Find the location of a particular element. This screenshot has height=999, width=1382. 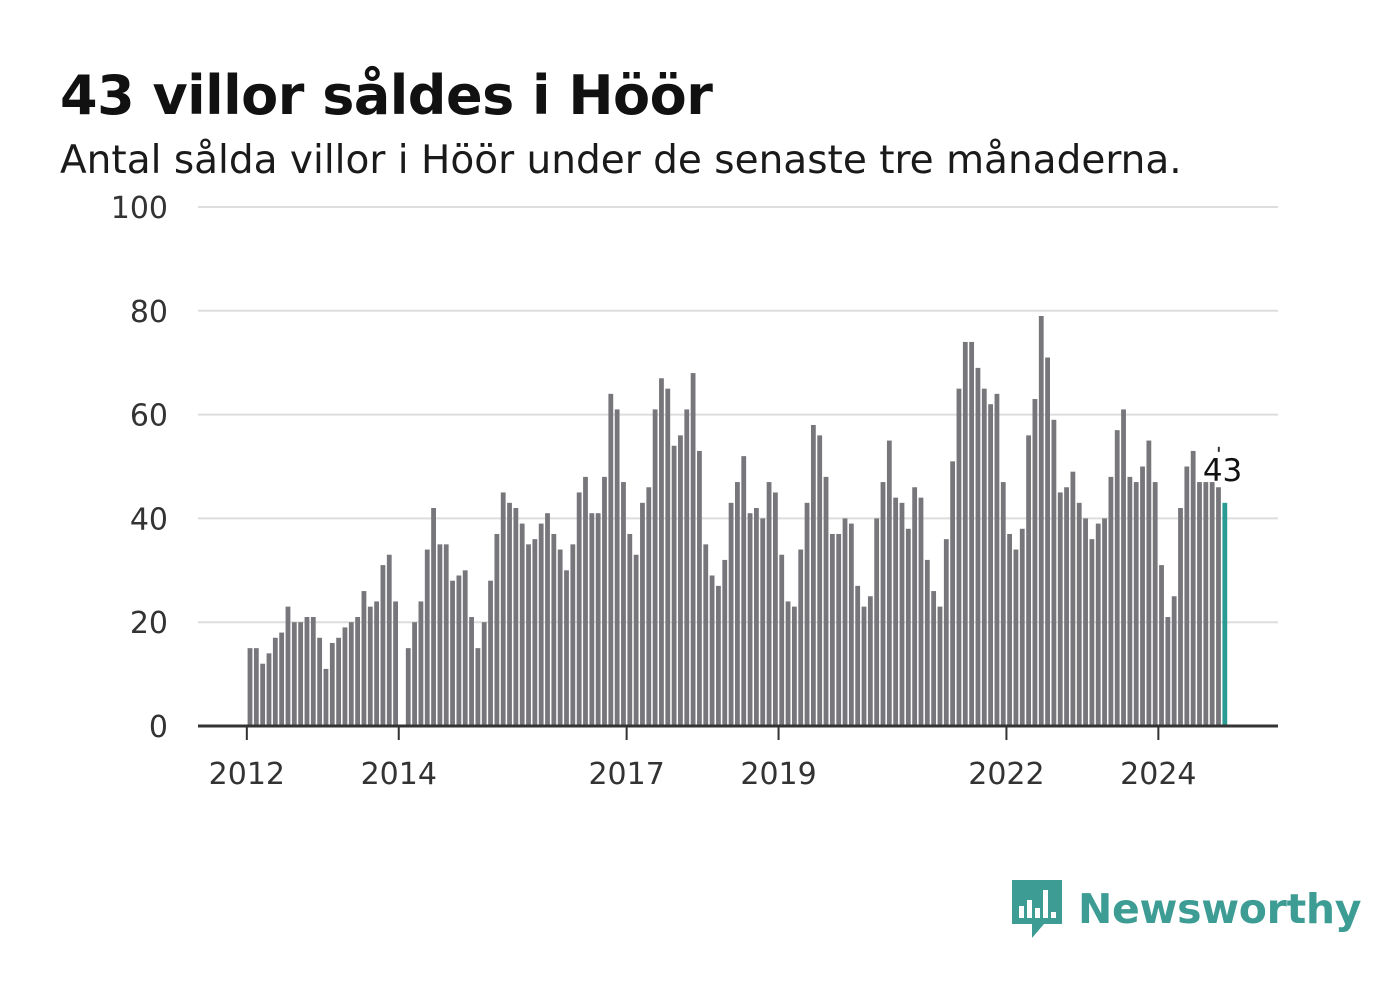

y-tick-label: 100 is located at coordinates (139, 208).